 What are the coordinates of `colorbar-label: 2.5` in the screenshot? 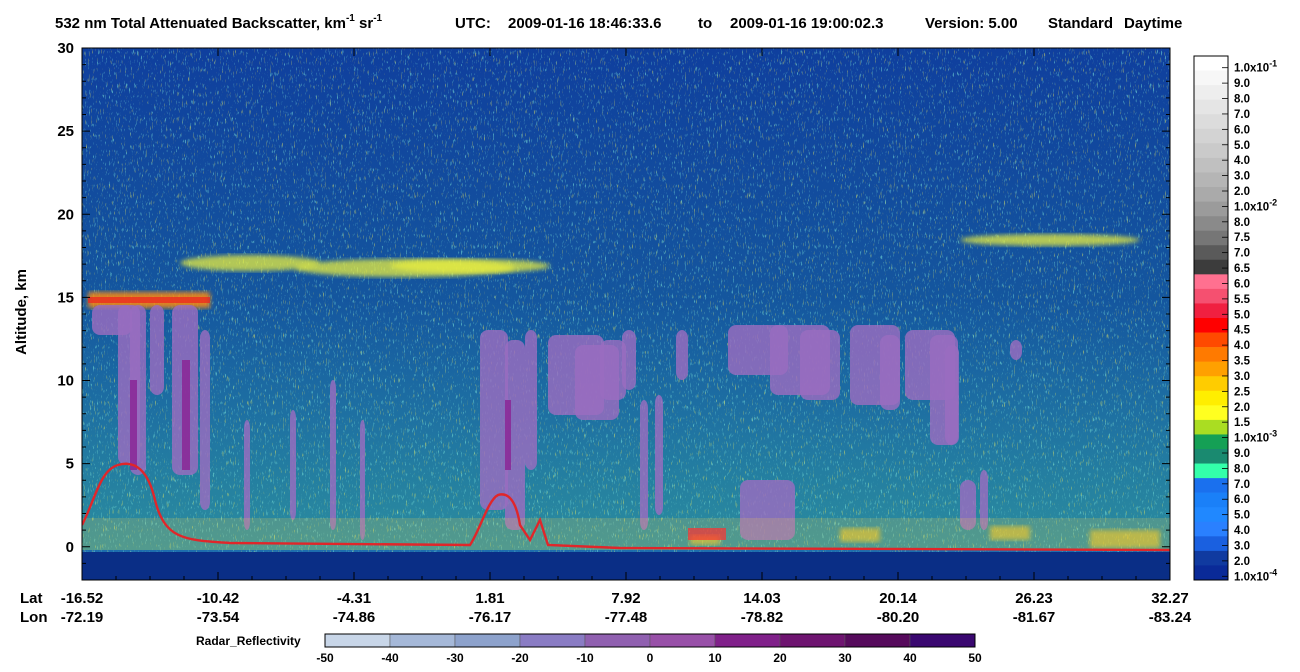 It's located at (1242, 392).